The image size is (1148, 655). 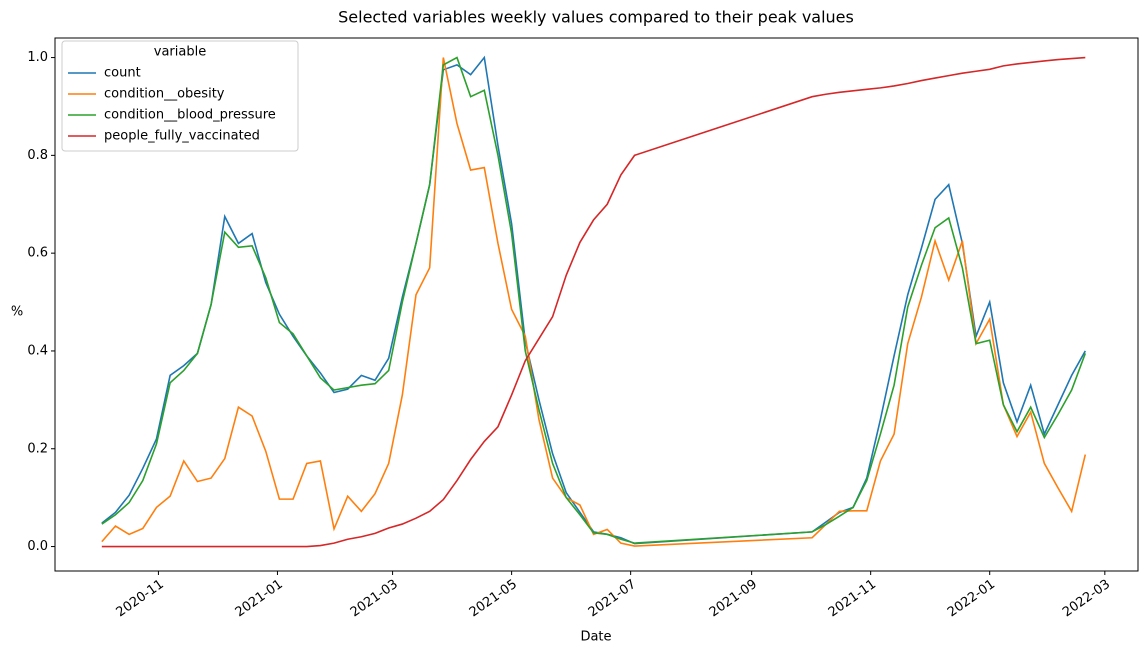 I want to click on y-tick-label: 0.2, so click(x=37, y=448).